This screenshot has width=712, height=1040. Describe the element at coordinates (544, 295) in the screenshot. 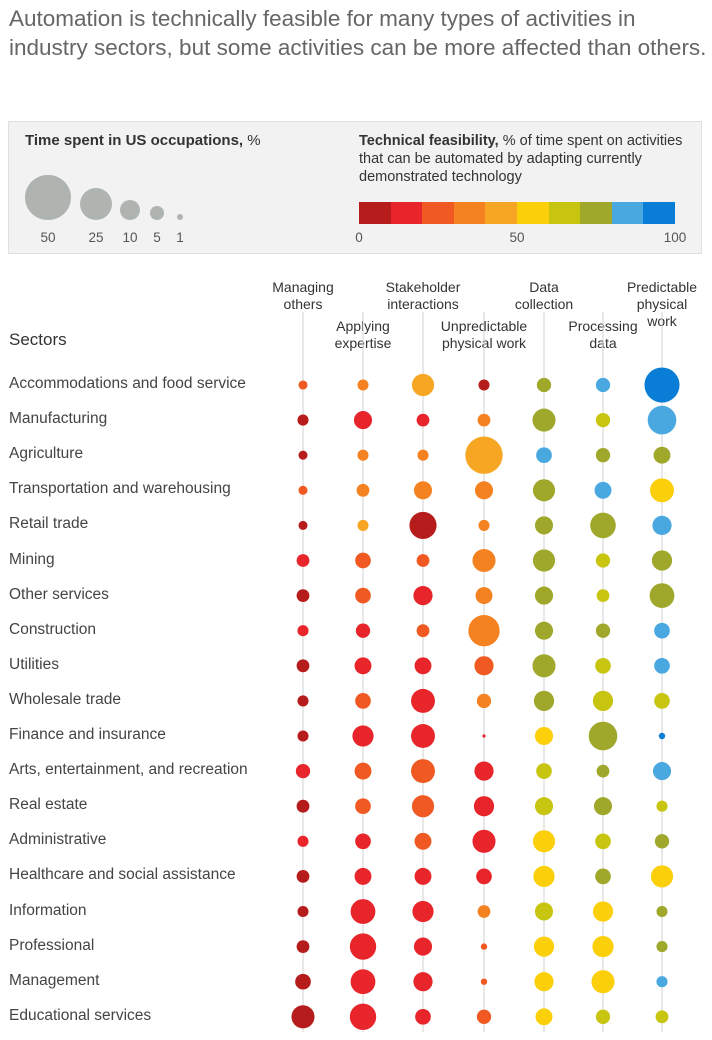

I see `column-label-5: Data collection` at that location.